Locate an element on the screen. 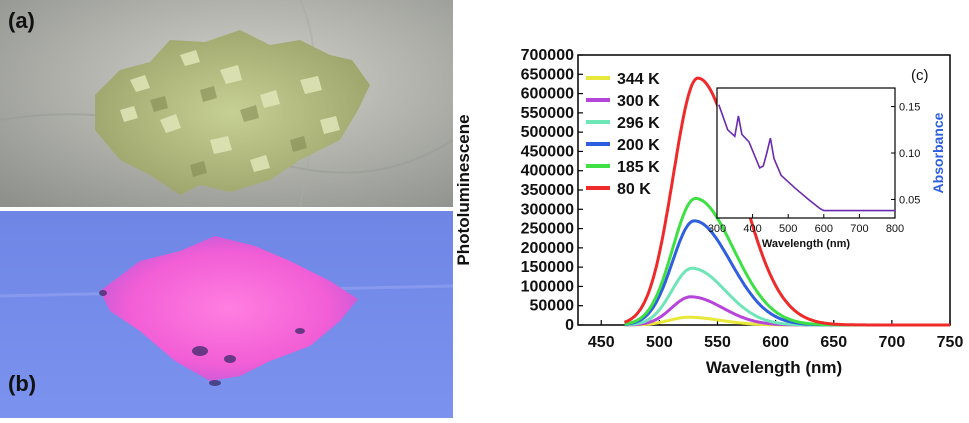  inset-x-tick-label: 600 is located at coordinates (824, 229).